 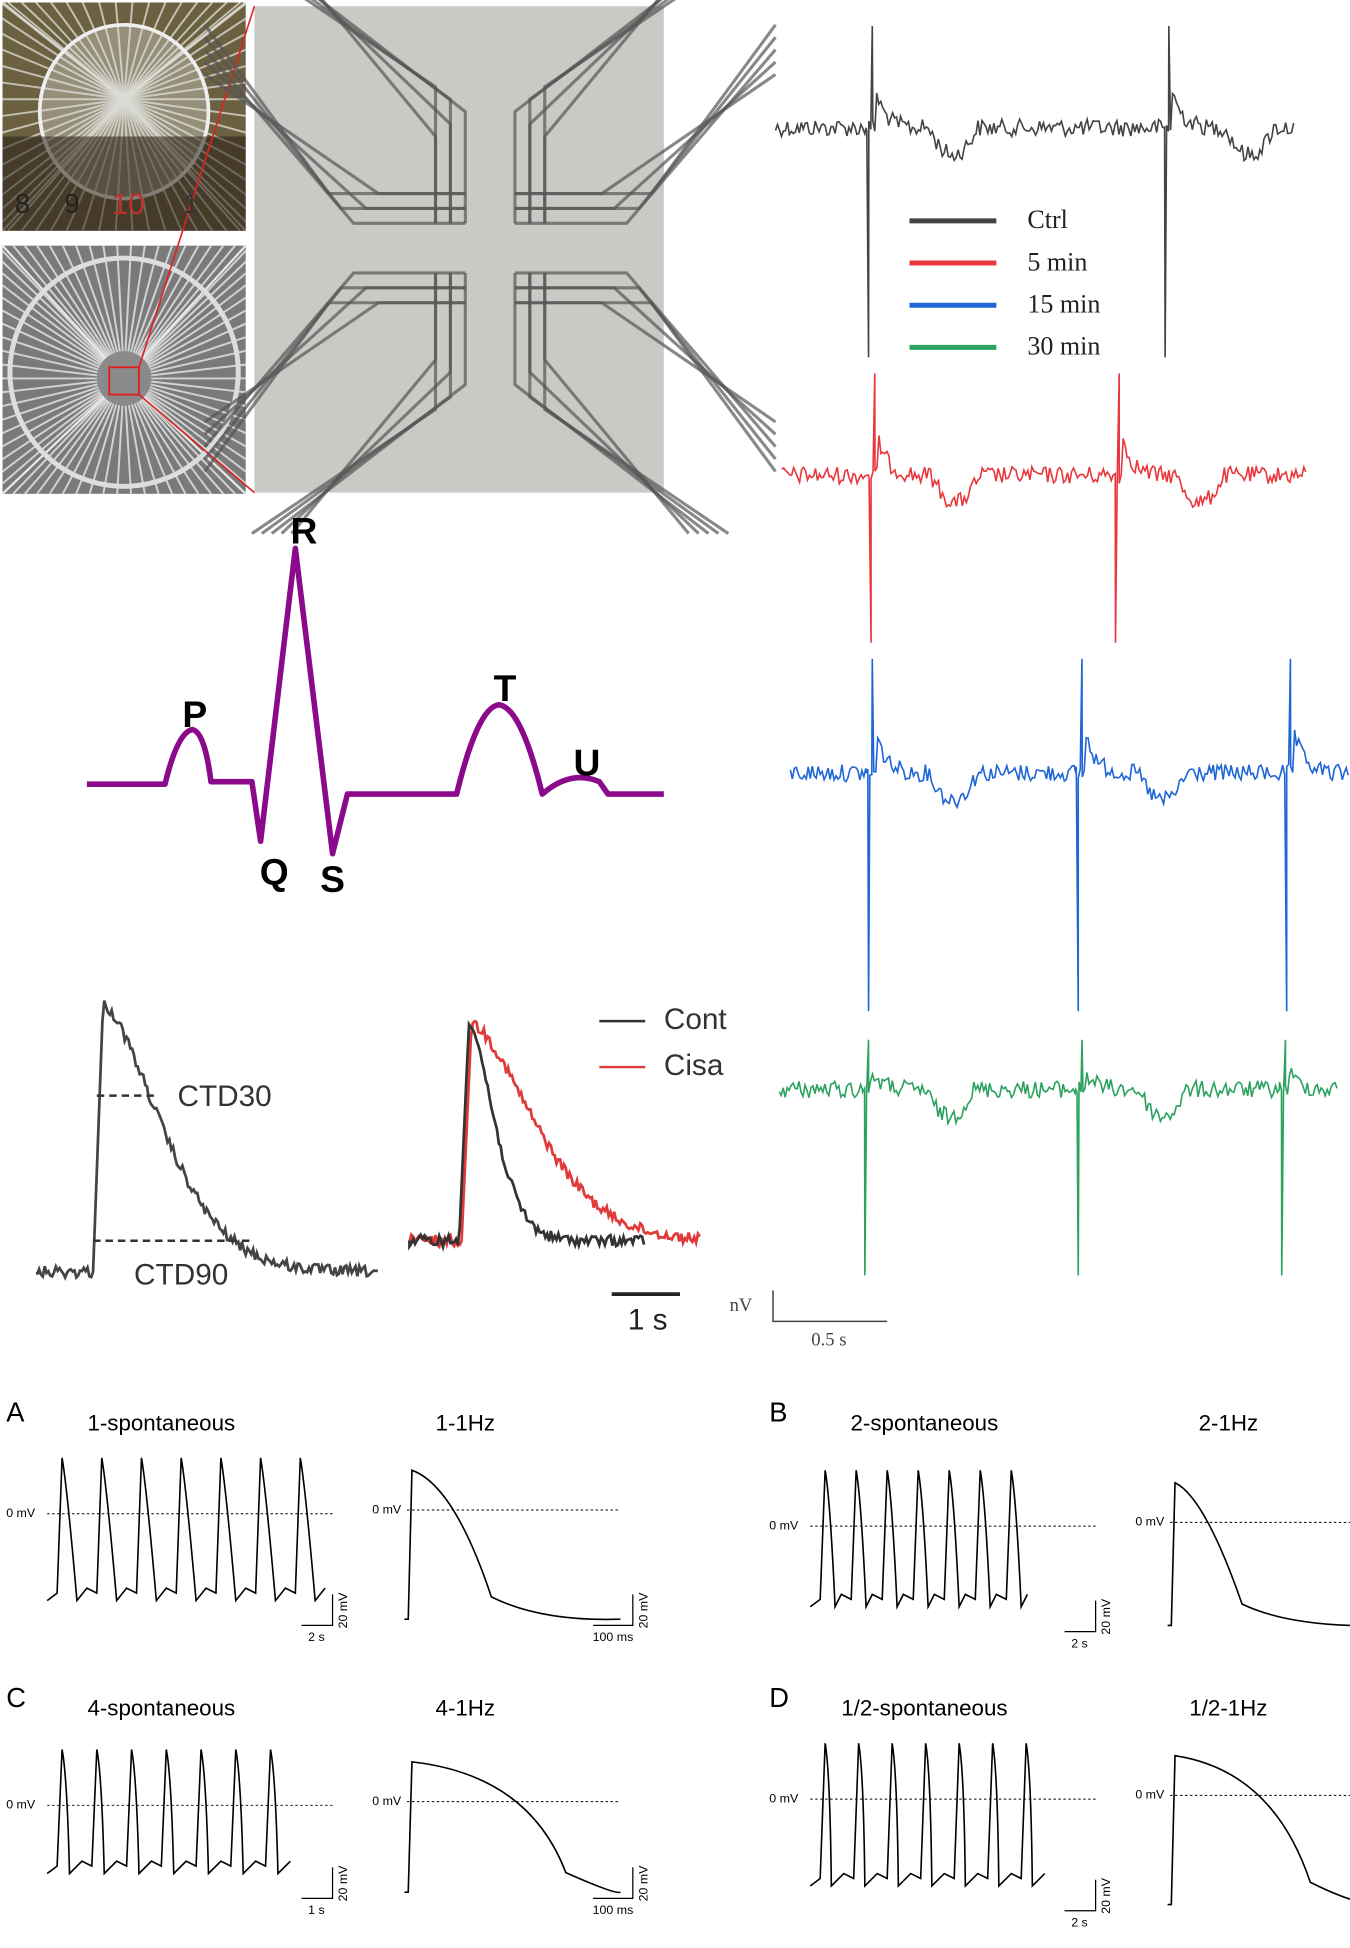 I want to click on legend-label: 5 min, so click(x=1057, y=261).